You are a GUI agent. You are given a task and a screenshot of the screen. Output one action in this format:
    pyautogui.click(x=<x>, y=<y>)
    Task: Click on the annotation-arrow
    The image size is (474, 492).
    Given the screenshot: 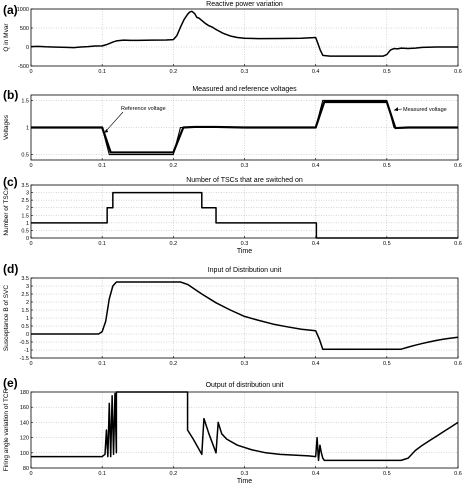 What is the action you would take?
    pyautogui.click(x=114, y=122)
    